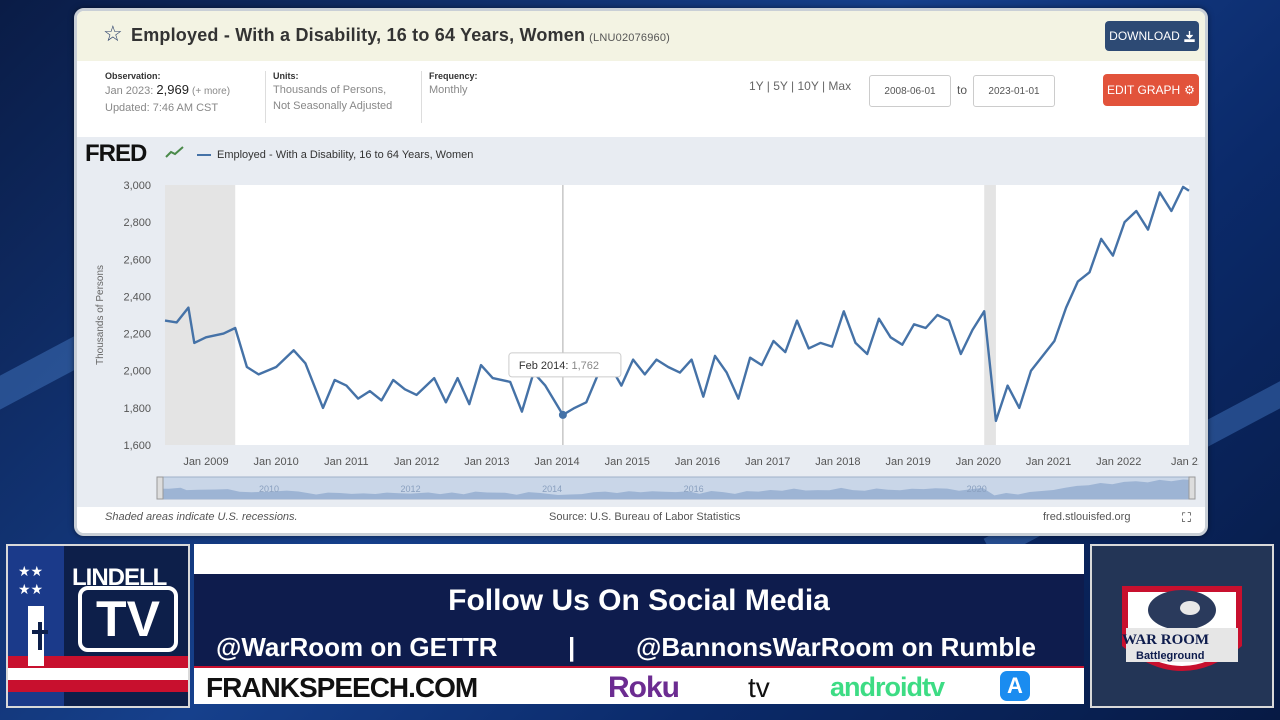  Describe the element at coordinates (630, 38) in the screenshot. I see `series-id: (LNU02076960)` at that location.